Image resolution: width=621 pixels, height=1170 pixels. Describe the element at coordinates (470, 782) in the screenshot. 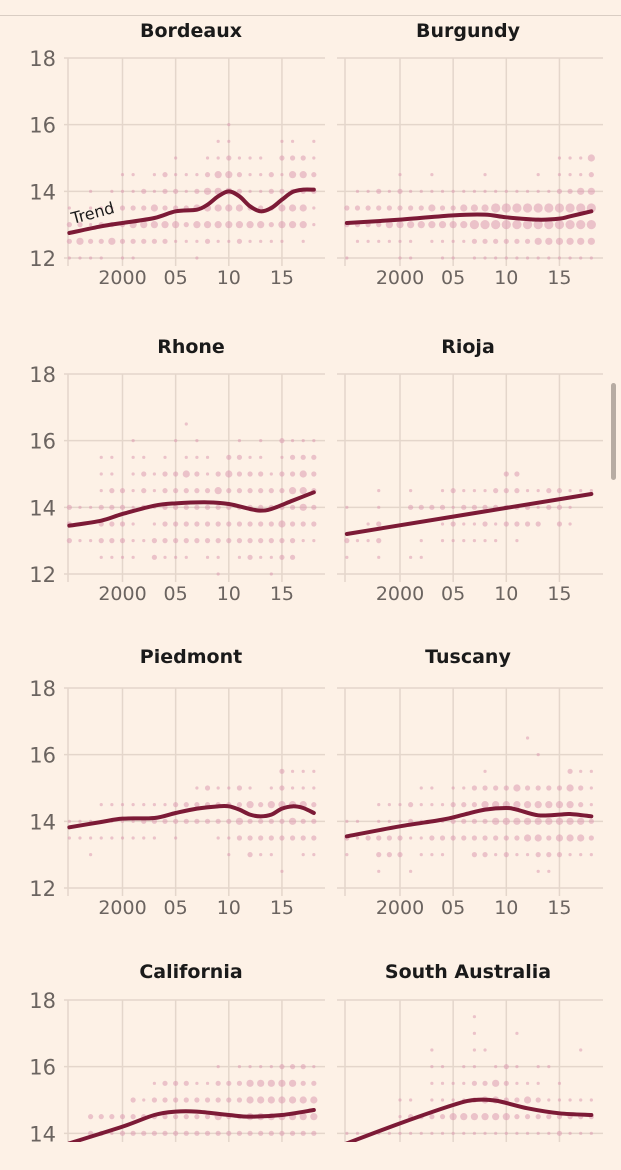

I see `panel-tuscany: Tuscany 2000 05 10 15` at that location.